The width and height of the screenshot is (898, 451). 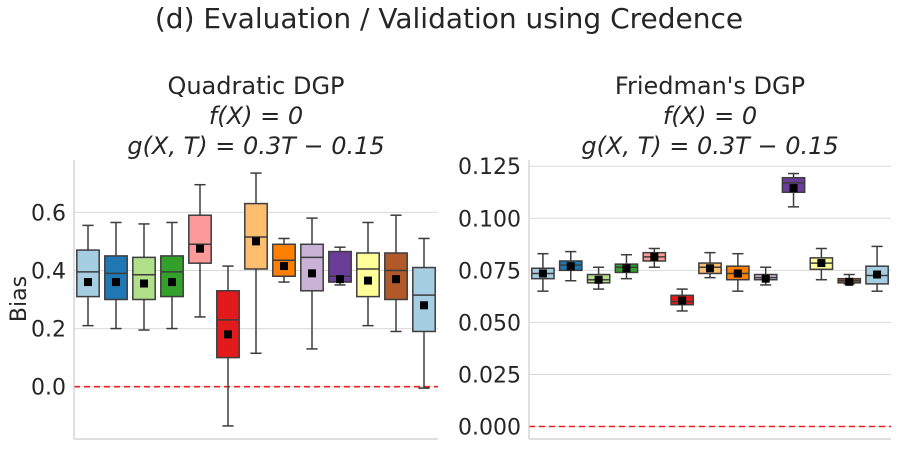 I want to click on panel-left-title-line-3: g(X, T) = 0.3T − 0.15, so click(x=255, y=146).